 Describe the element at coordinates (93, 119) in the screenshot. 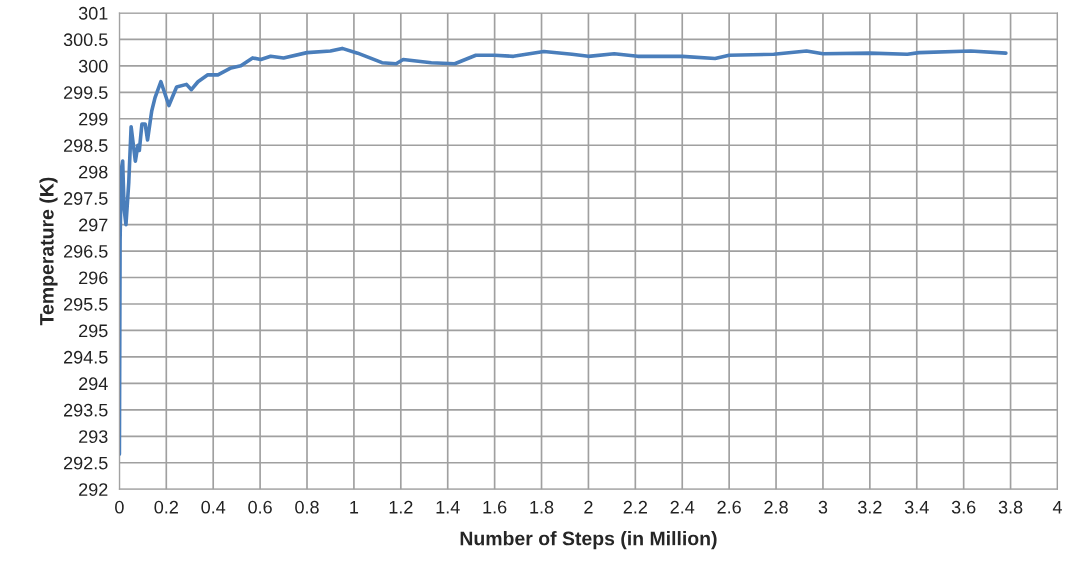

I see `y-tick-label: 299` at that location.